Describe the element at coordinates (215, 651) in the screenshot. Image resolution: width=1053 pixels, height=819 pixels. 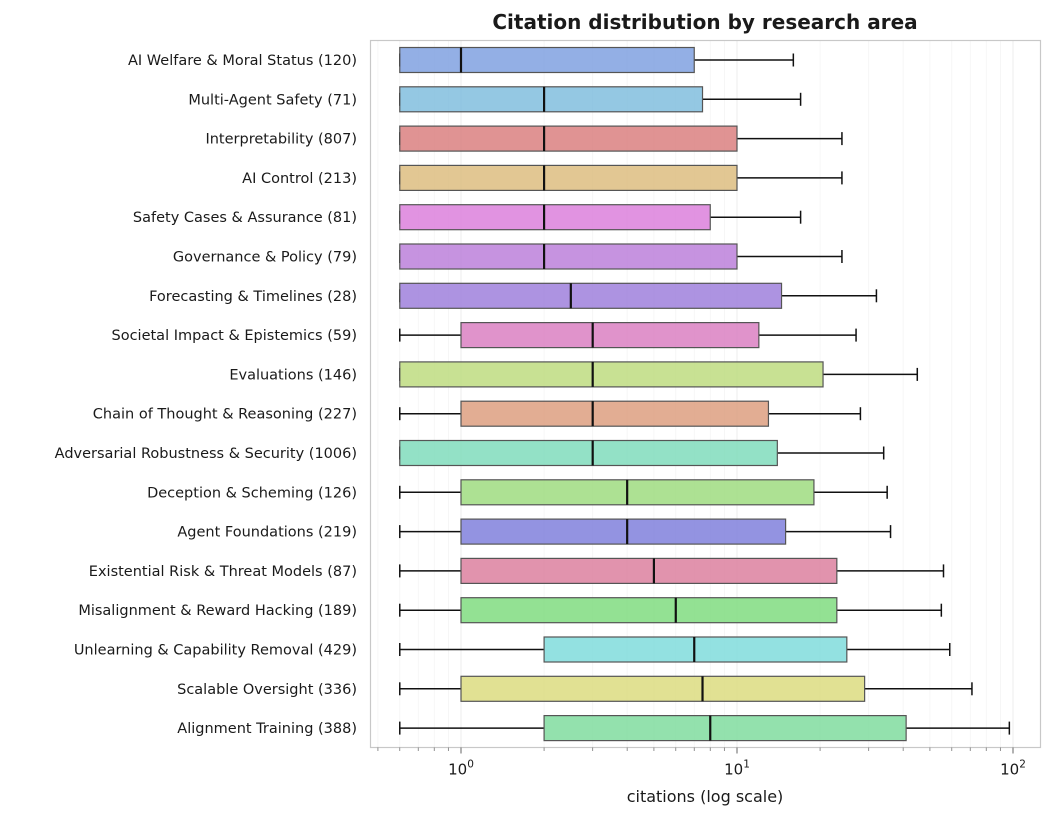
I see `category-label: Unlearning & Capability Removal (429)` at that location.